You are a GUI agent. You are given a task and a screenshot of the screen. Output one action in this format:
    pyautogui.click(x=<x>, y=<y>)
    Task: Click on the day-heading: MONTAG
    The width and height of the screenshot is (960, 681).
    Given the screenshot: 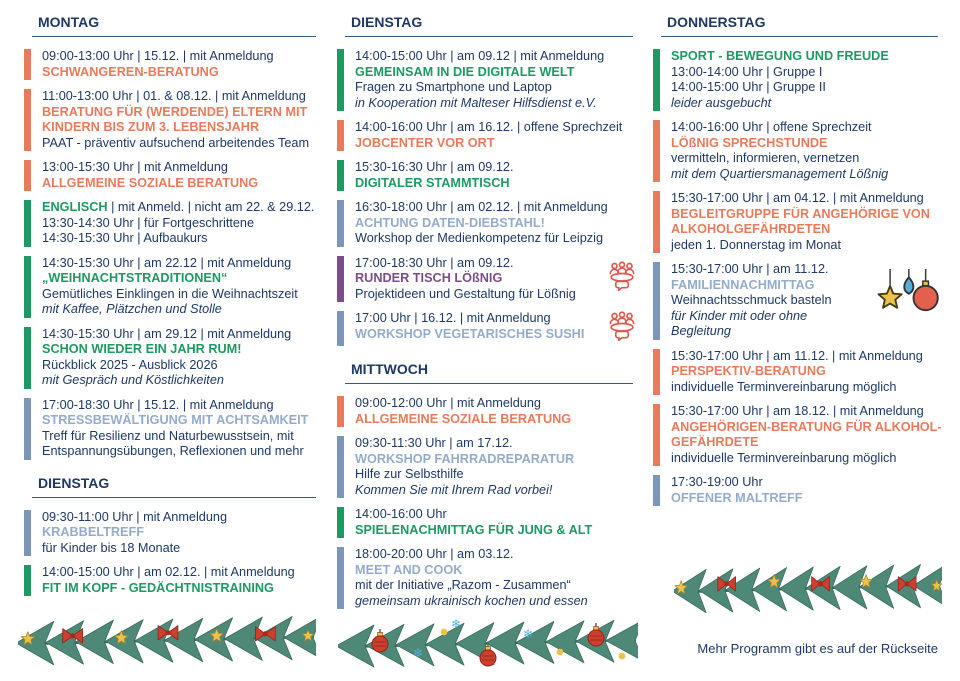 What is the action you would take?
    pyautogui.click(x=174, y=25)
    